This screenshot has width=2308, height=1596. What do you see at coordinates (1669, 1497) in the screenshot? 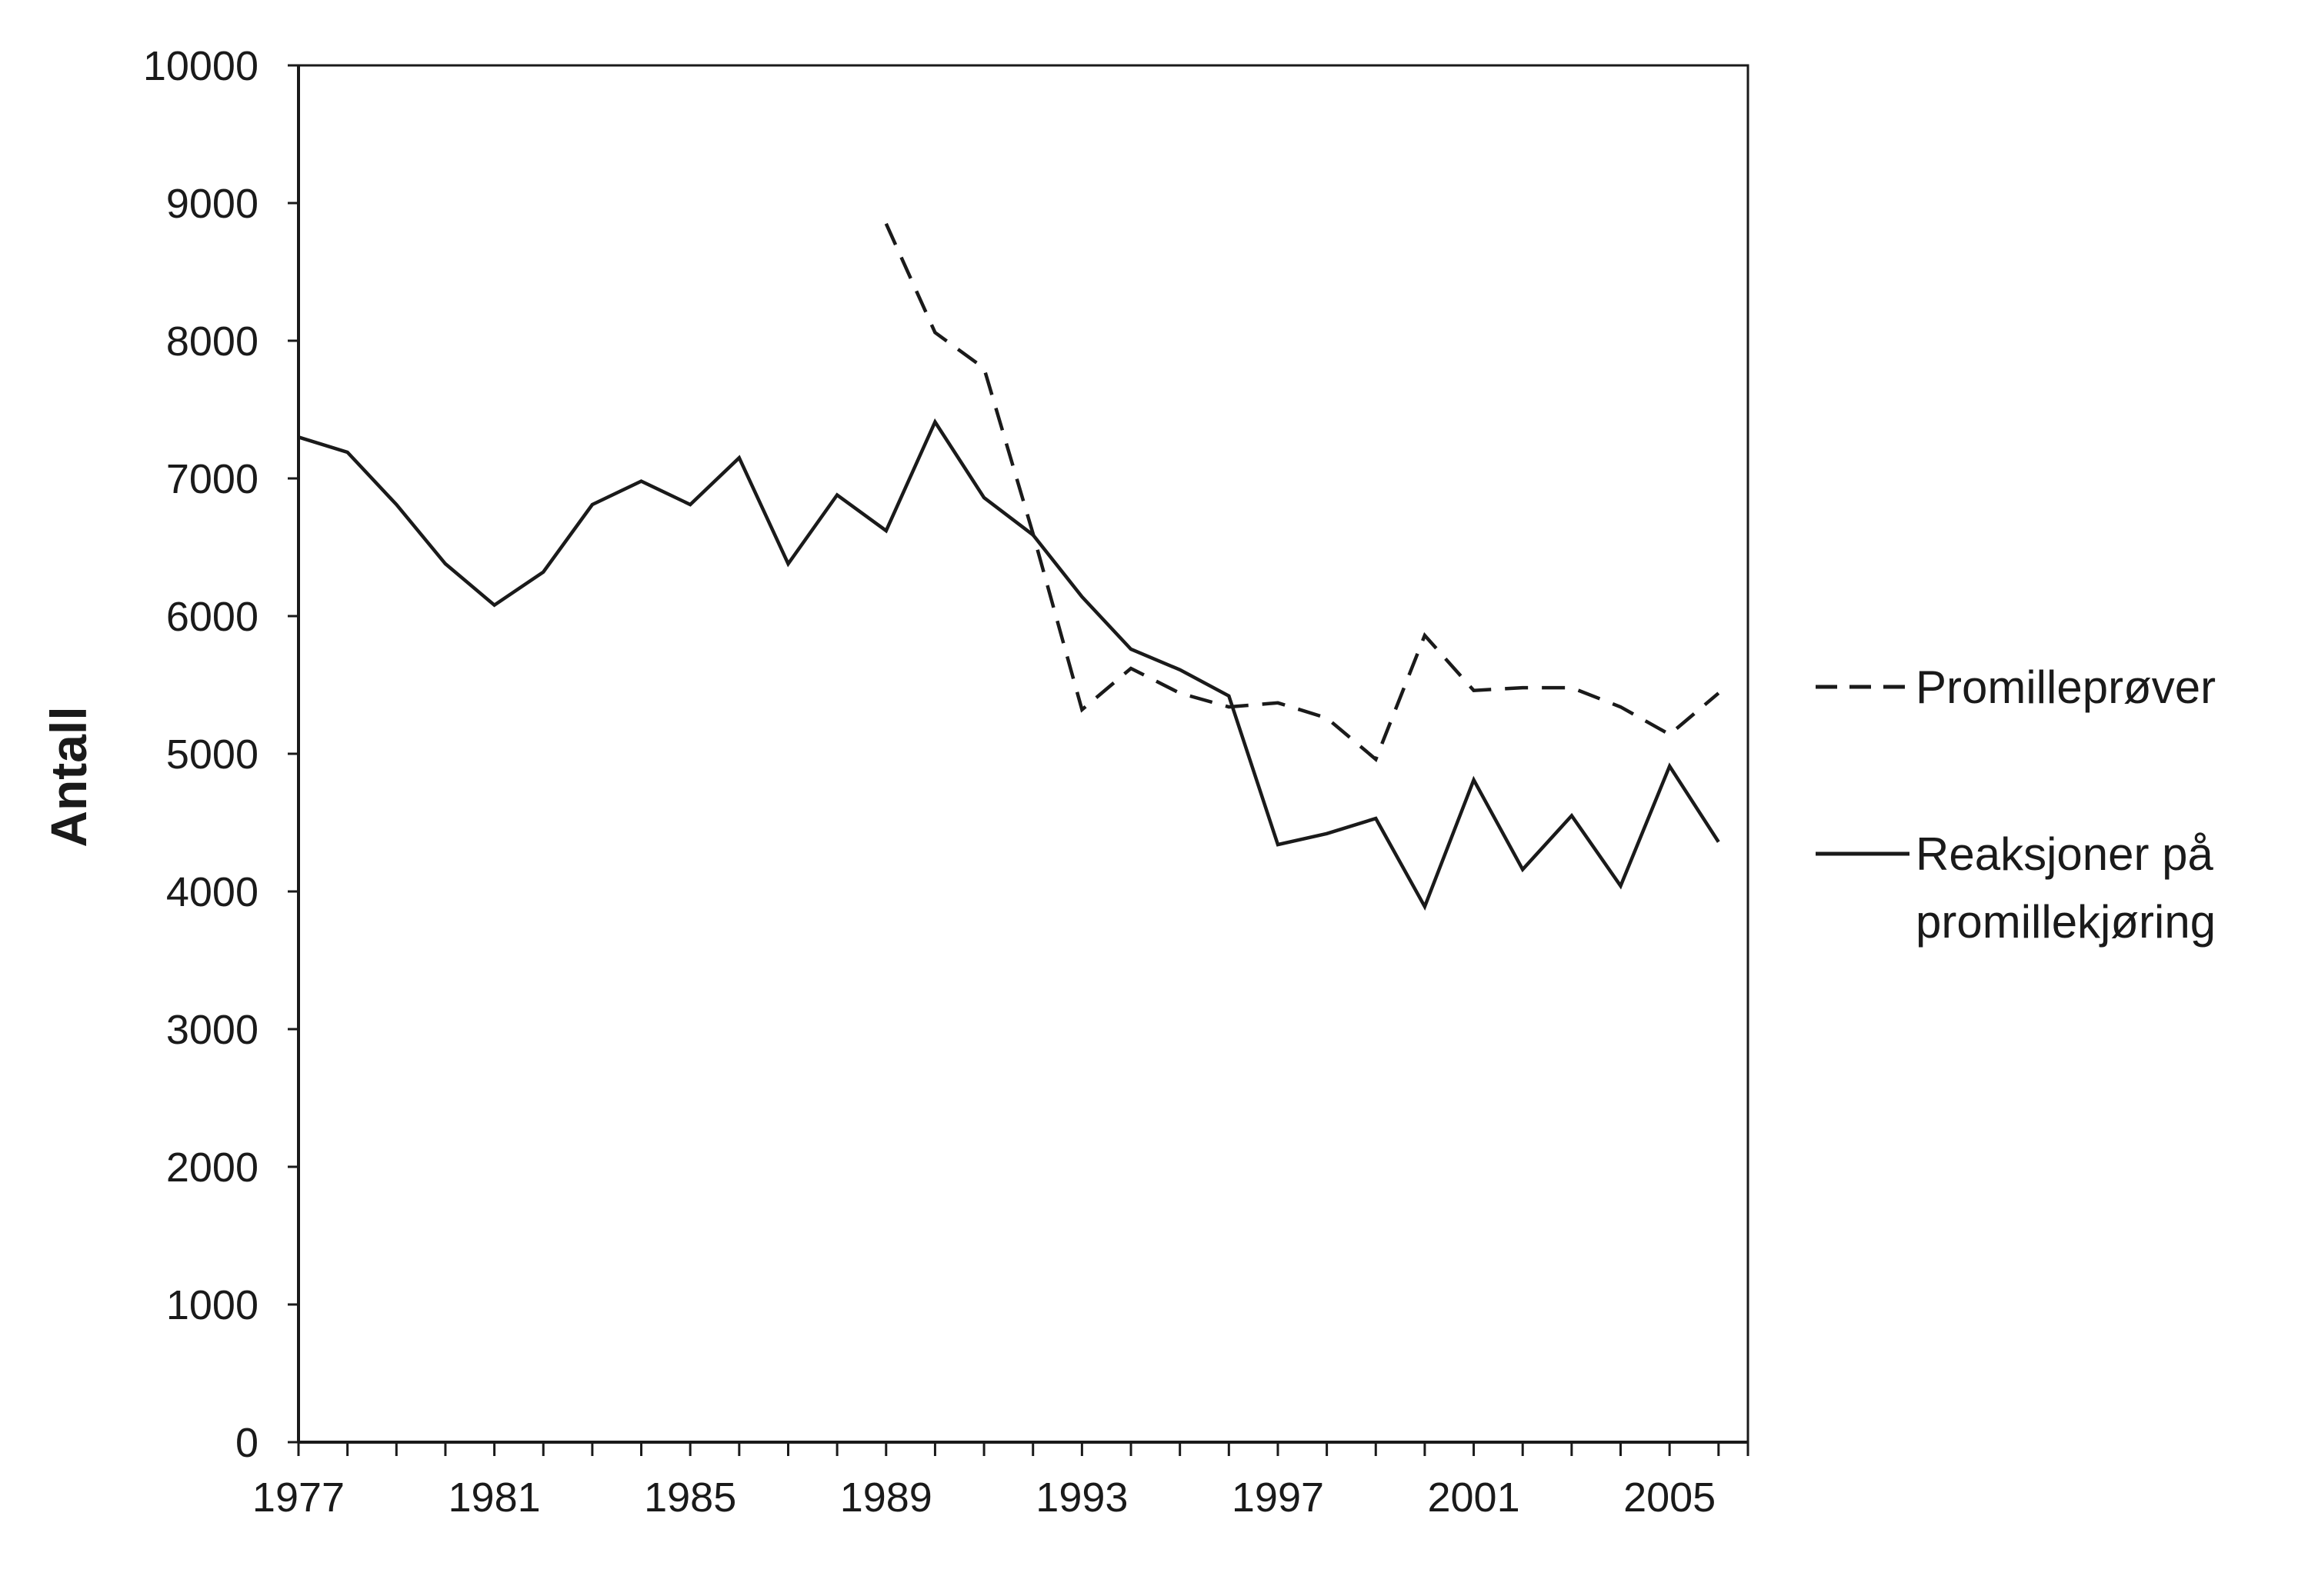
I see `x-tick-label: 2005` at bounding box center [1669, 1497].